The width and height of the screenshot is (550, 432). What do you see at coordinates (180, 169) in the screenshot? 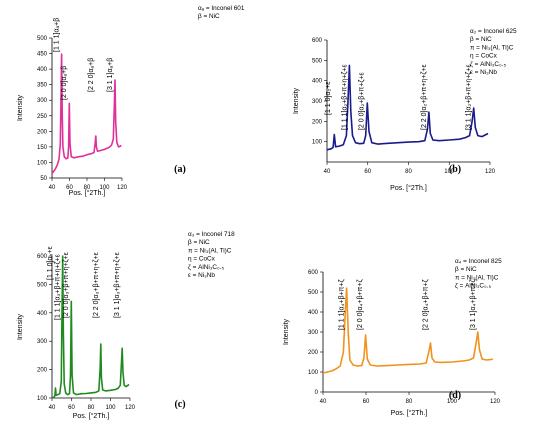
I see `panel-a-label: (a)` at bounding box center [180, 169].